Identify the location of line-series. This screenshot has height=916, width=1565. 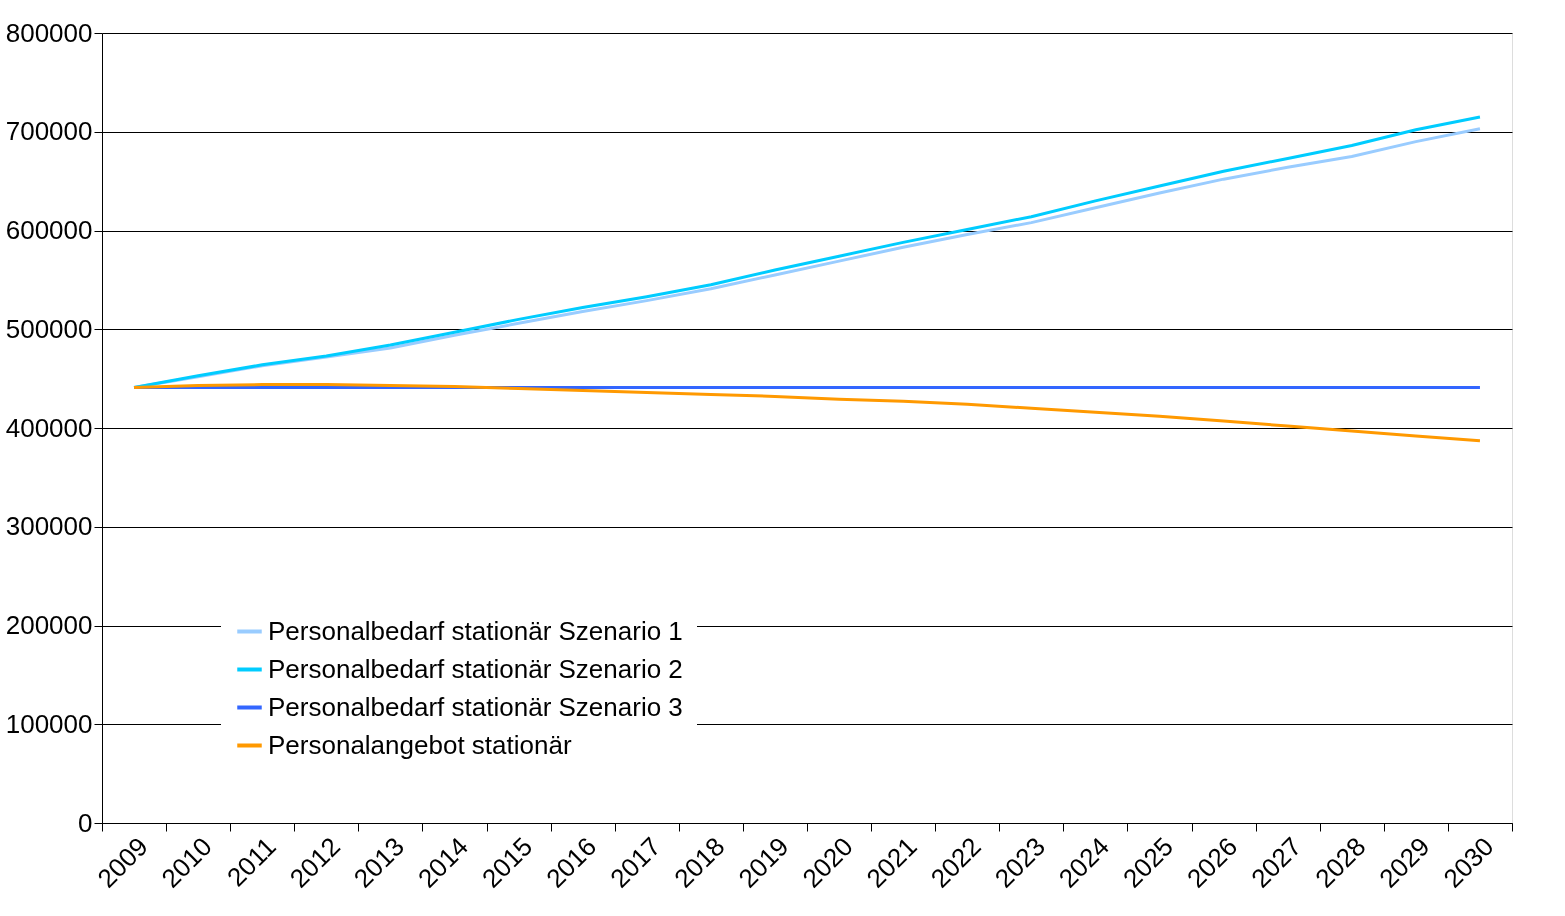
(807, 413).